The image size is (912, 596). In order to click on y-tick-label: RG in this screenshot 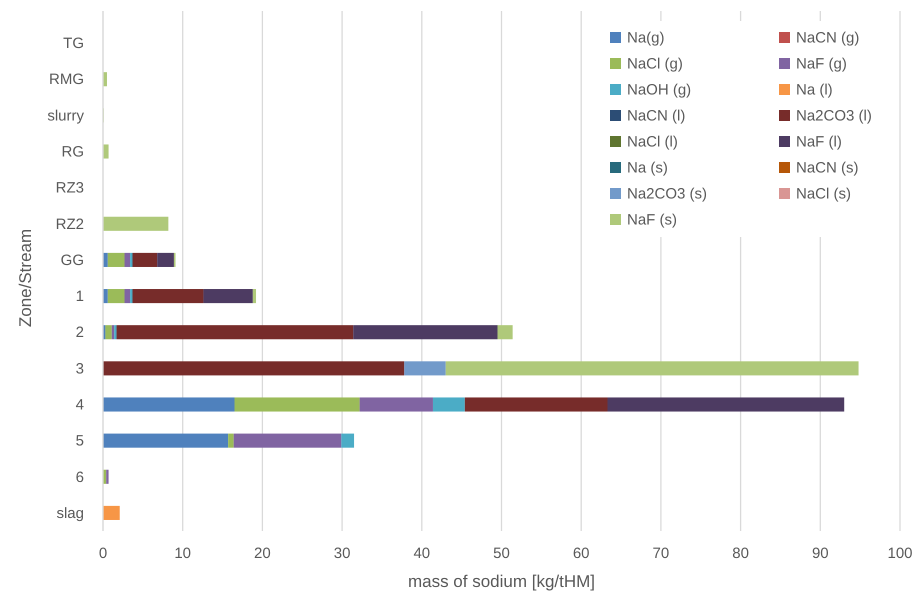, I will do `click(73, 152)`.